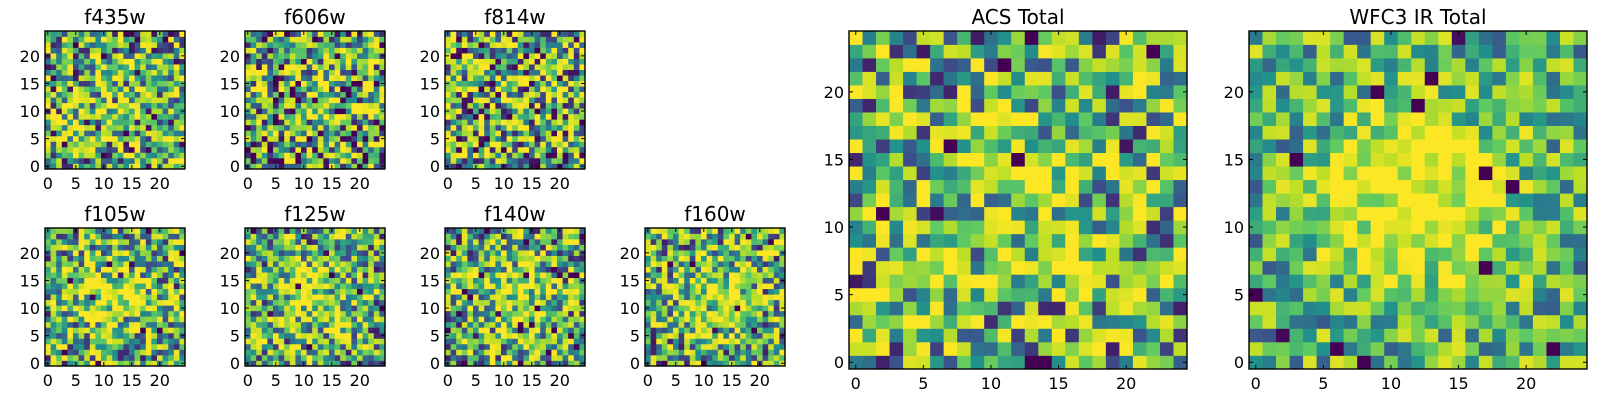  I want to click on x-tick-label: 20, so click(360, 380).